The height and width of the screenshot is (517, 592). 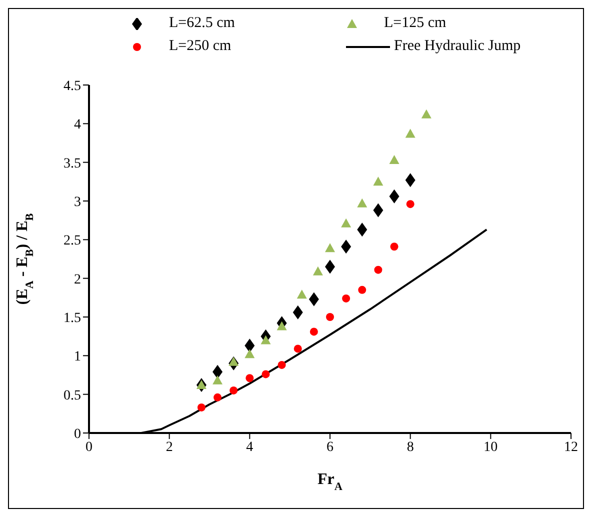 What do you see at coordinates (72, 396) in the screenshot?
I see `y-tick-label: 0.5` at bounding box center [72, 396].